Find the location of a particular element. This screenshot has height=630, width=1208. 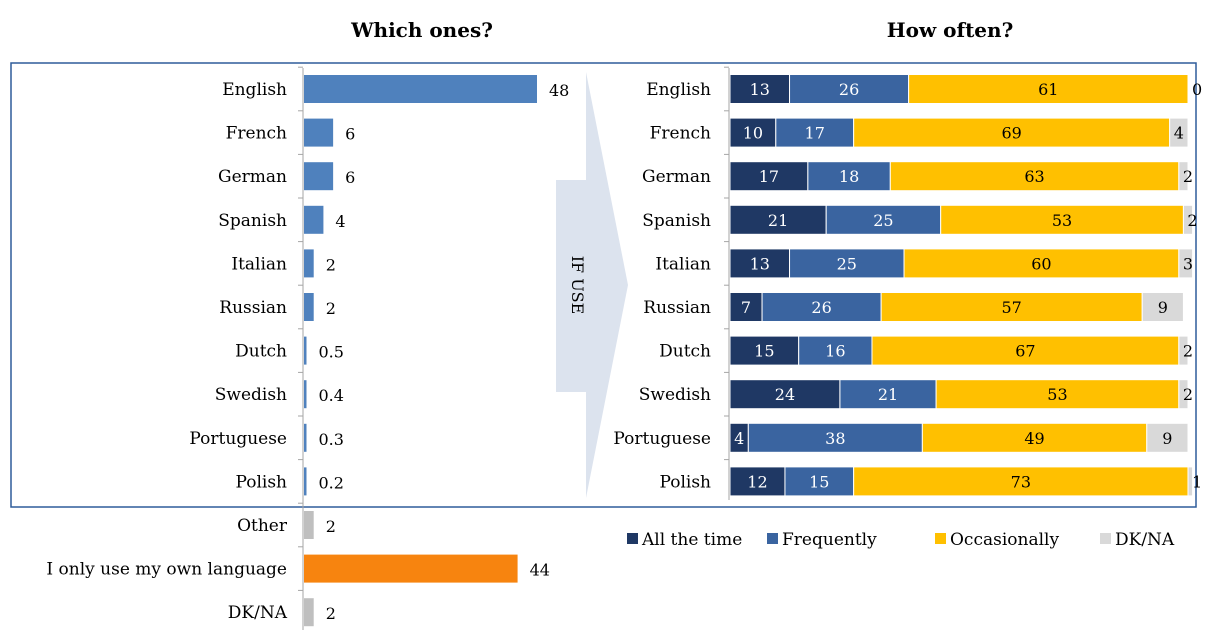

value-label-french: 6 is located at coordinates (350, 134).